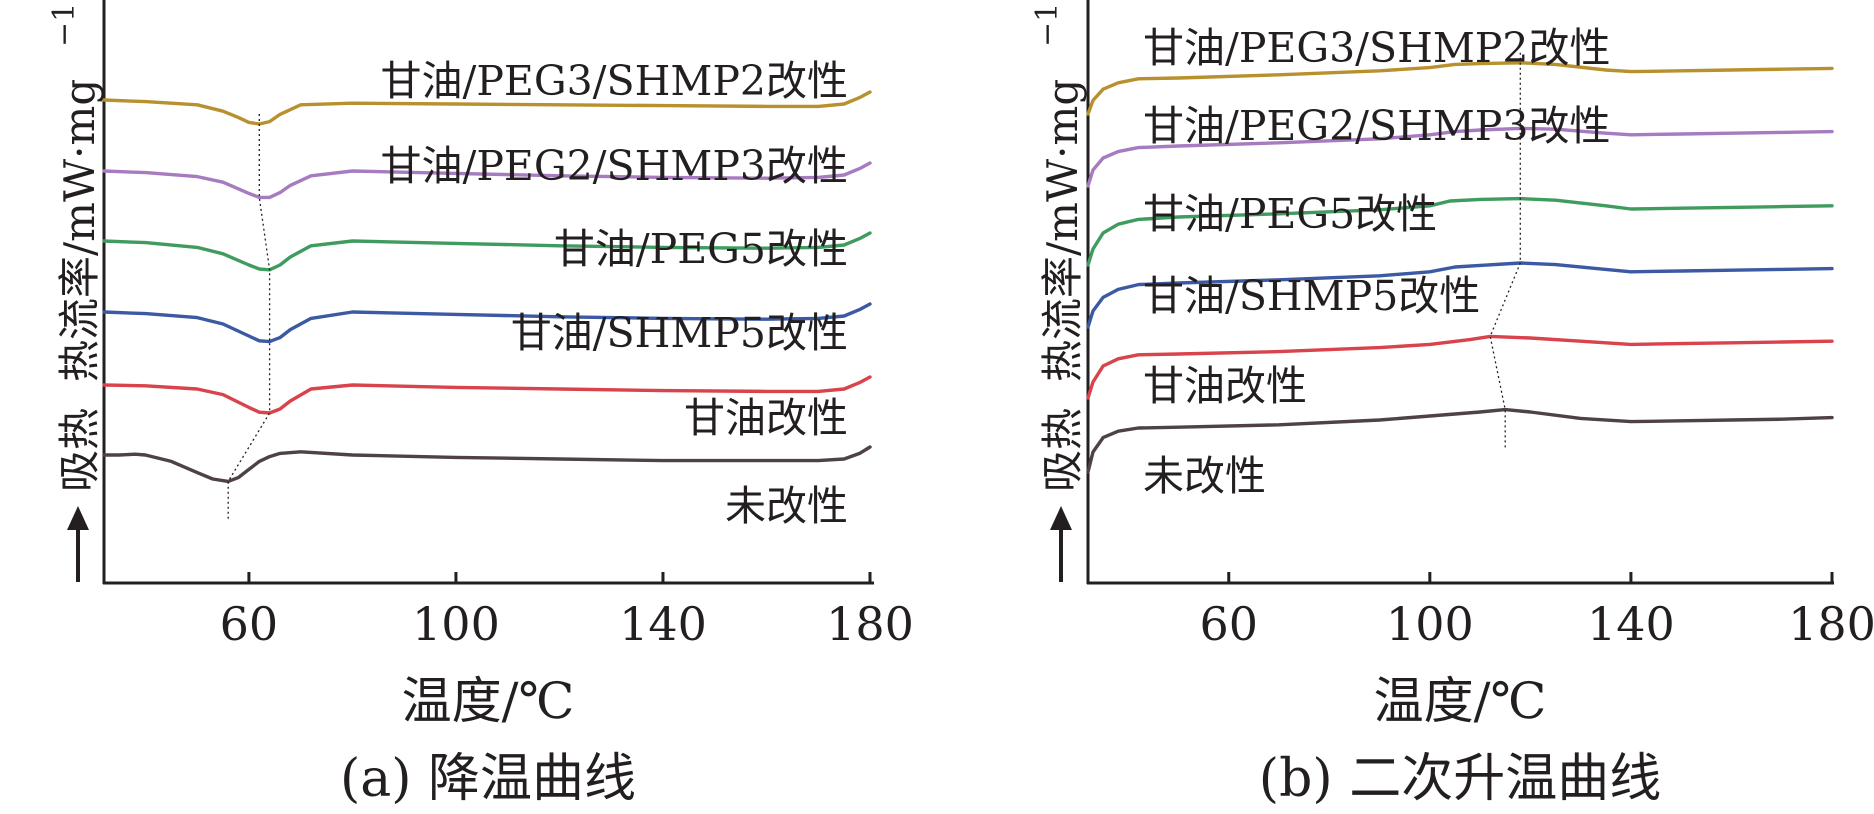 Image resolution: width=1874 pixels, height=814 pixels. Describe the element at coordinates (249, 624) in the screenshot. I see `panel-a-x-tick-label-0: 60` at that location.